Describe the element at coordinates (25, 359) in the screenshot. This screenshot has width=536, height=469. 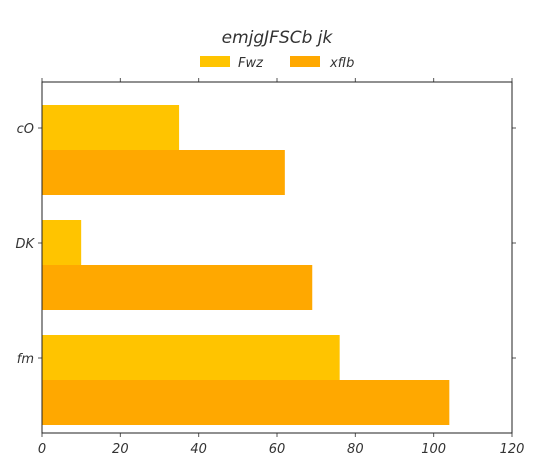
I see `y-tick-label: fm` at that location.